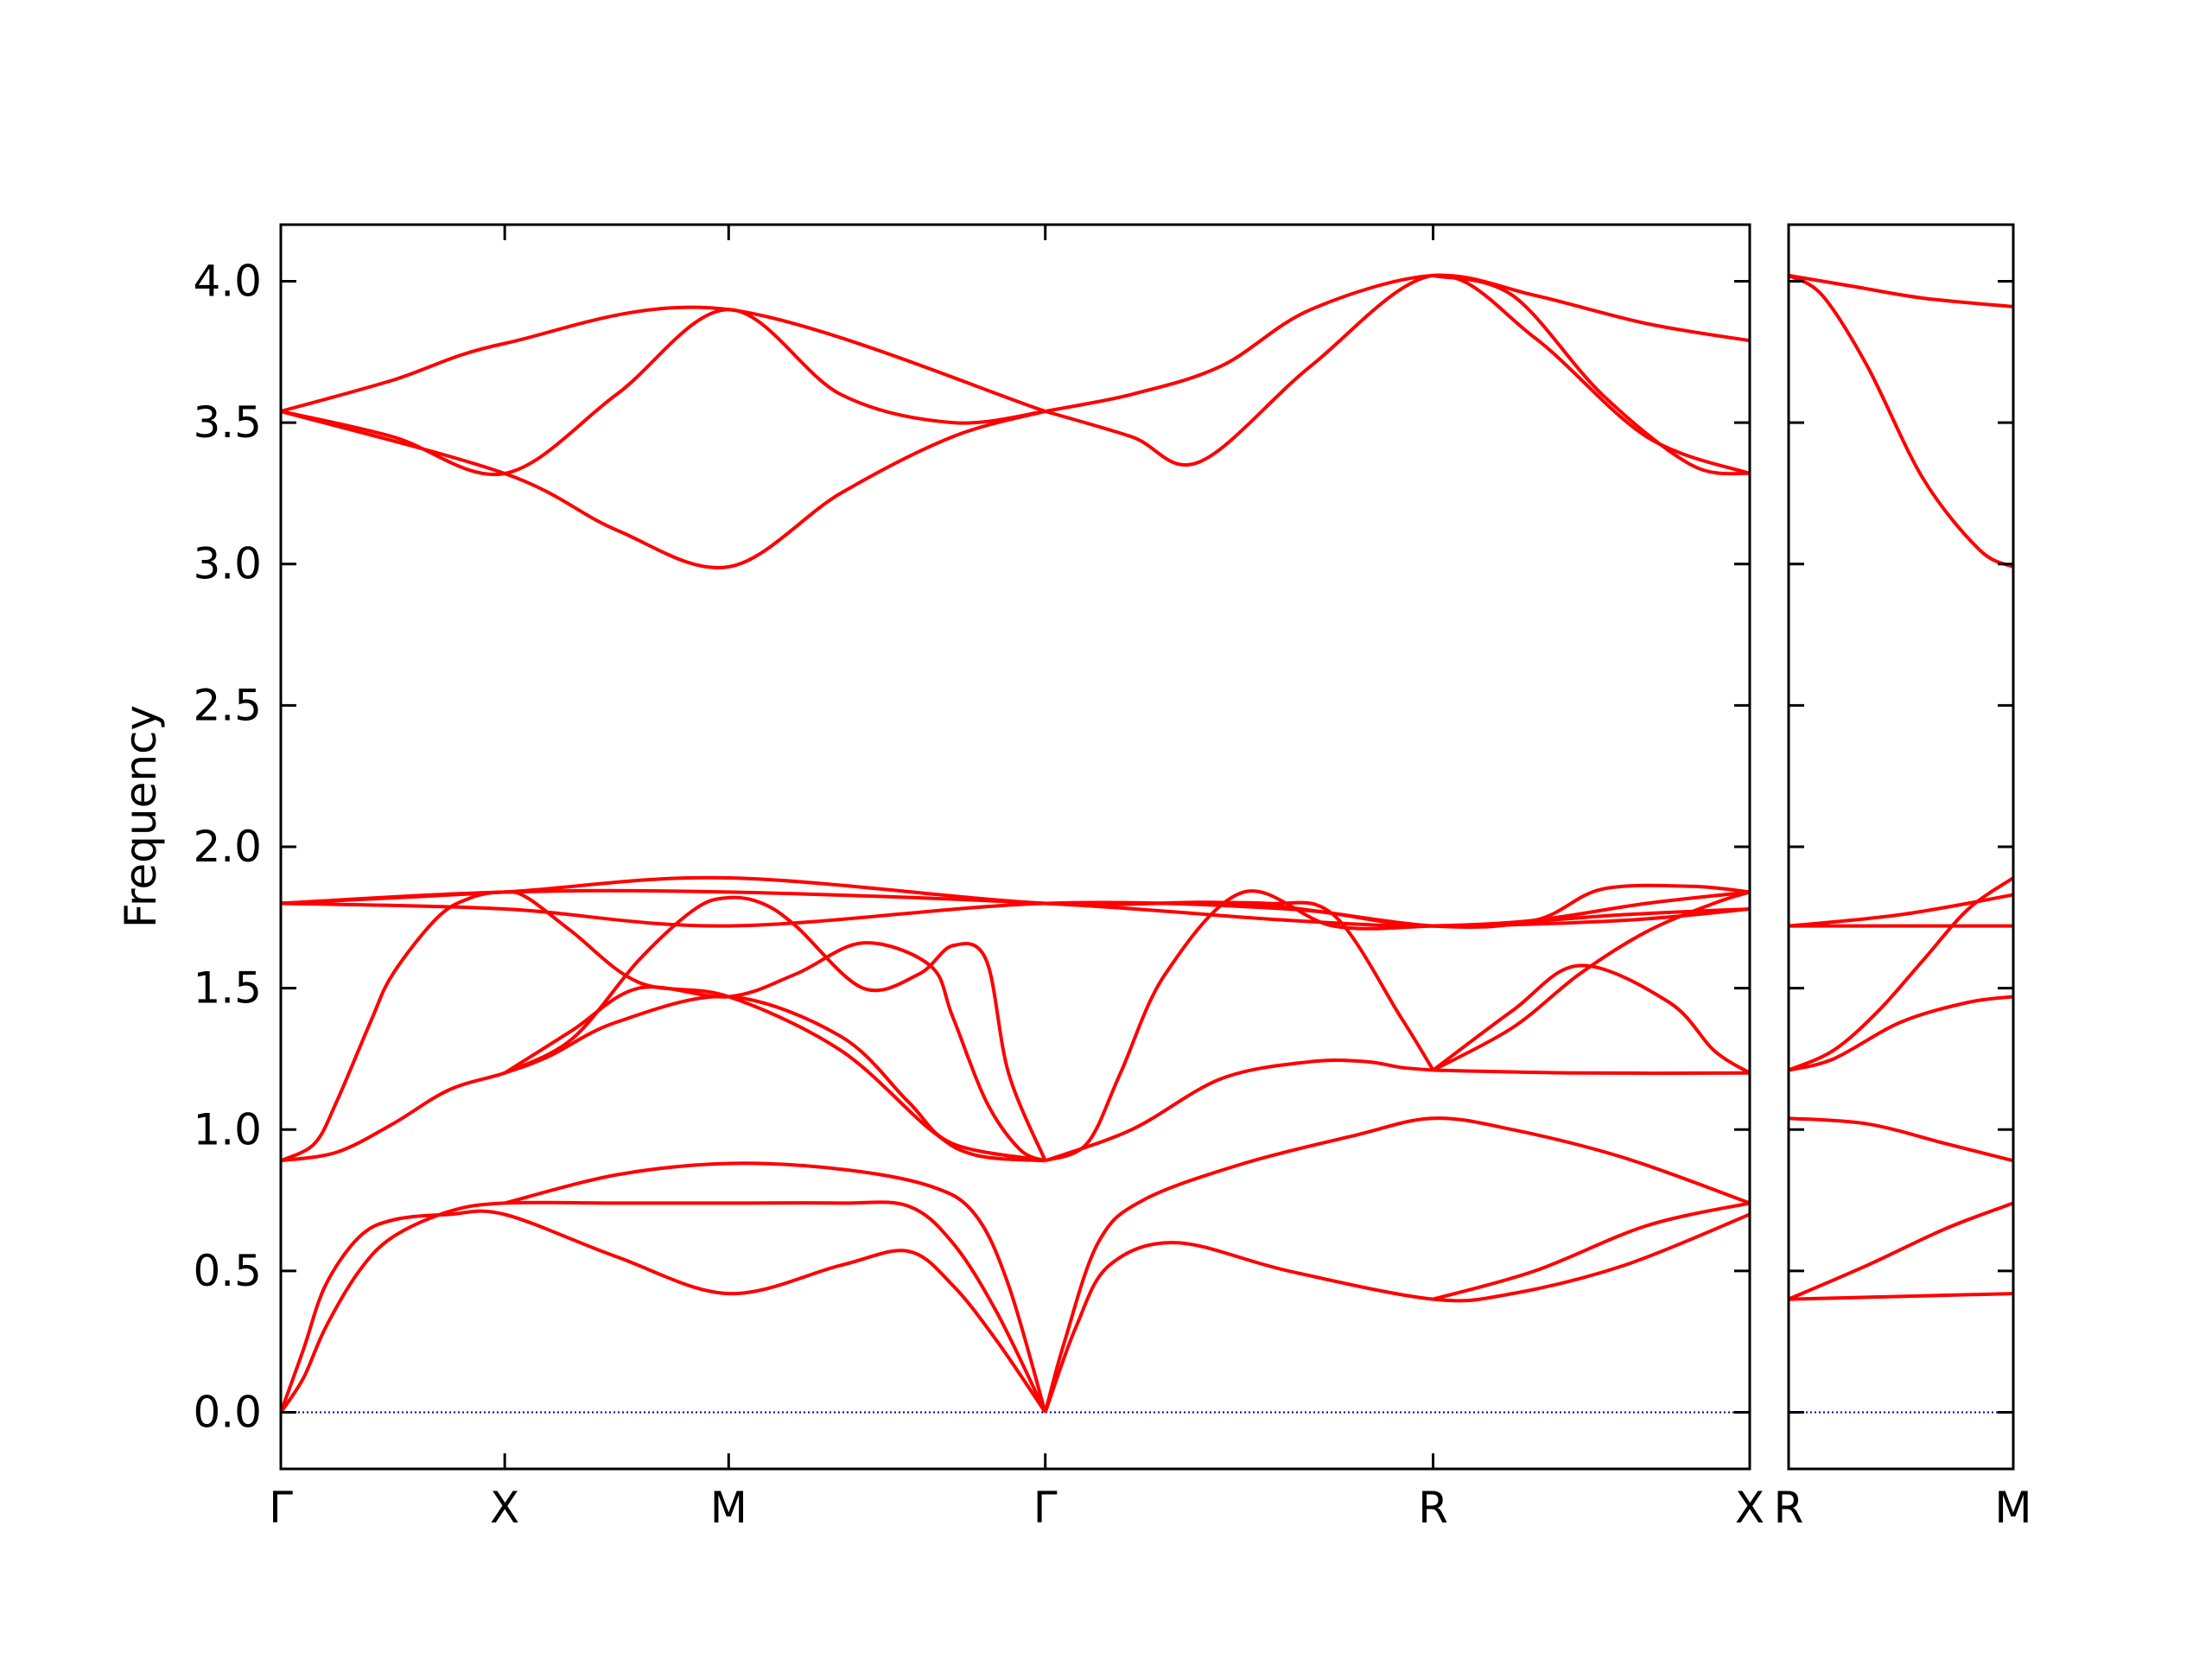  Describe the element at coordinates (227, 422) in the screenshot. I see `y-tick-label: 3.5` at that location.